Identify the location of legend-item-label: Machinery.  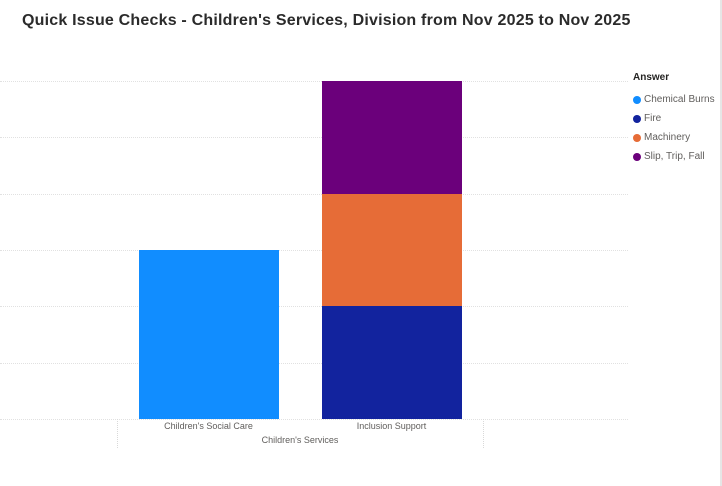
(667, 137).